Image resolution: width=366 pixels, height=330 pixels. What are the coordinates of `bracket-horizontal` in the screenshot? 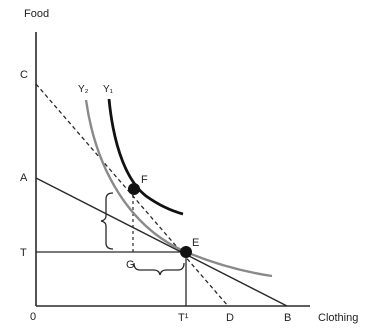 It's located at (159, 269).